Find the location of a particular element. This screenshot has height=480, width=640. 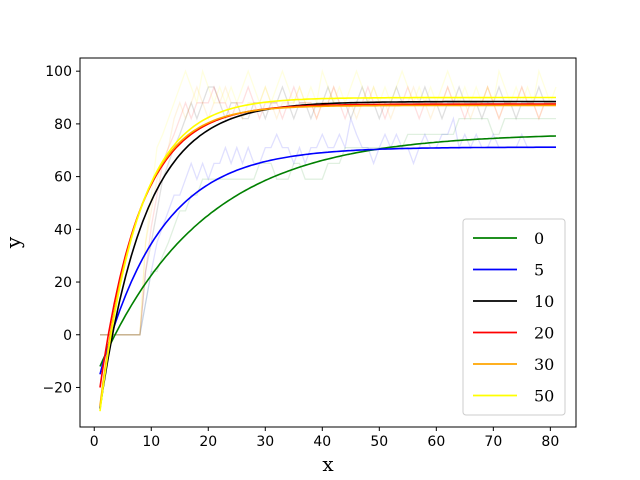

x-tick-label: 20 is located at coordinates (208, 442).